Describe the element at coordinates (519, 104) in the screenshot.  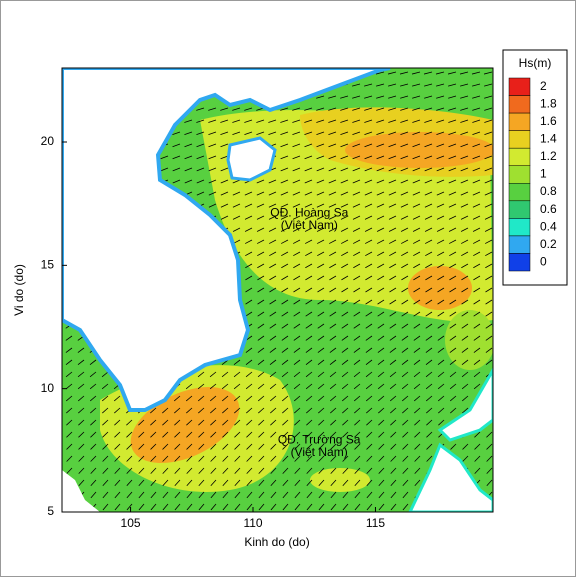
I see `colorbar-swatch` at that location.